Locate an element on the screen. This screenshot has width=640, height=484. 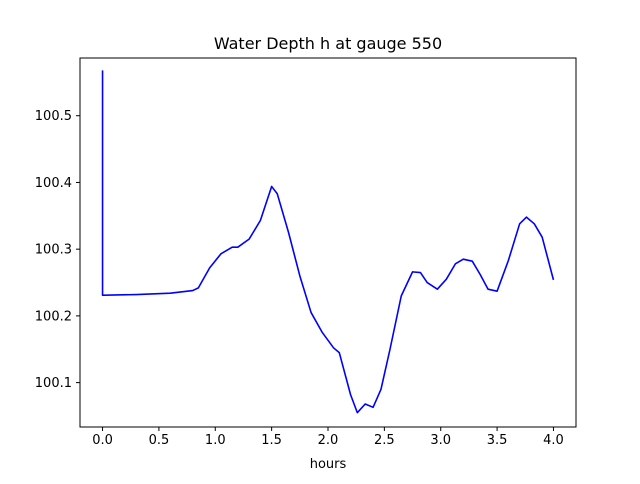
x-tick-label: 3.5 is located at coordinates (497, 440).